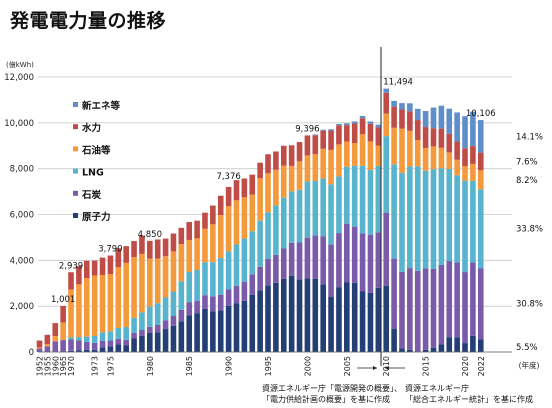 The width and height of the screenshot is (552, 408). Describe the element at coordinates (94, 339) in the screenshot. I see `bar-segment-LNG-1973` at that location.